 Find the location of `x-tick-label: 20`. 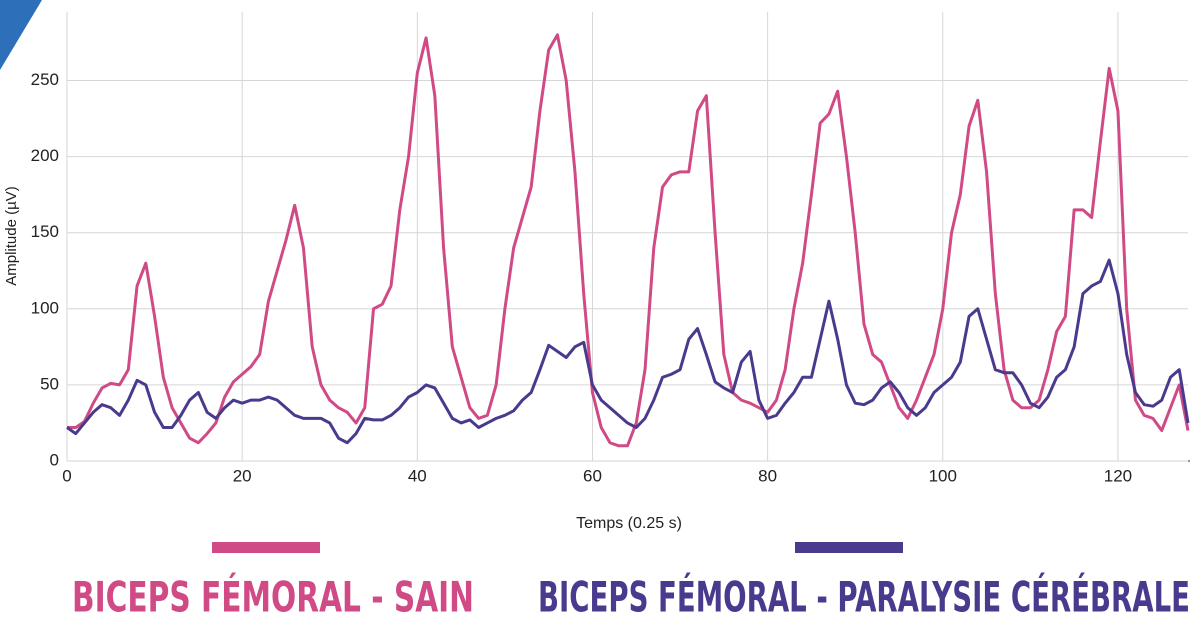

x-tick-label: 20 is located at coordinates (242, 475).